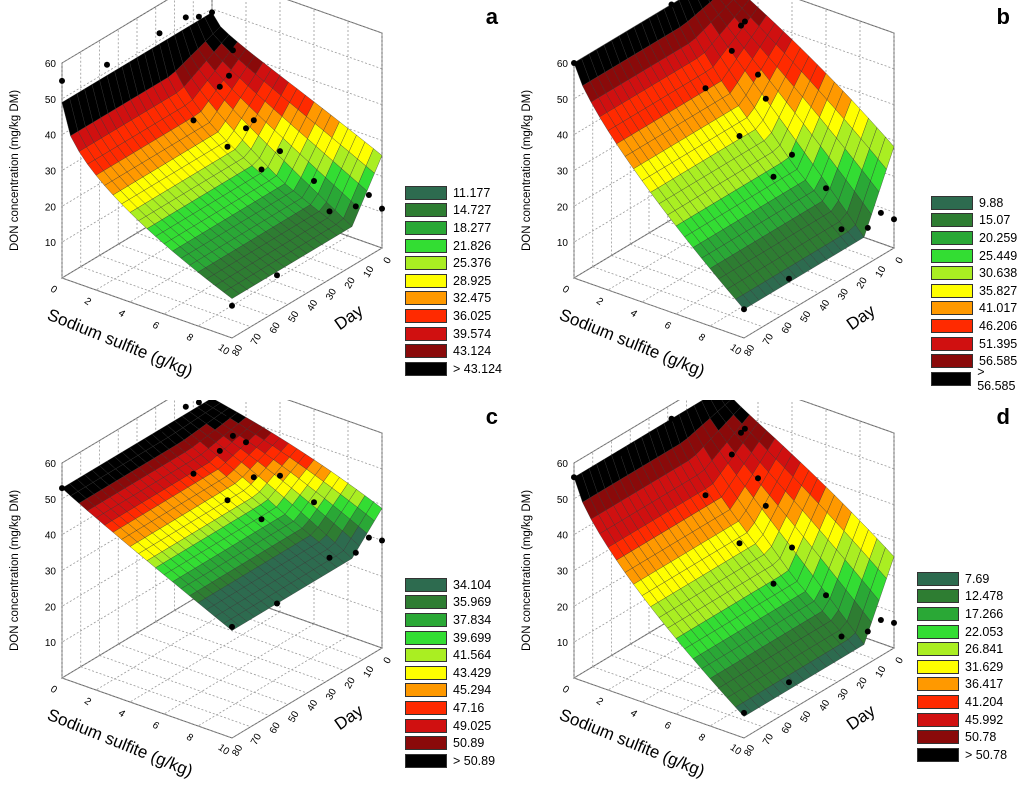 This screenshot has height=799, width=1024. I want to click on legend-label: 31.629, so click(984, 666).